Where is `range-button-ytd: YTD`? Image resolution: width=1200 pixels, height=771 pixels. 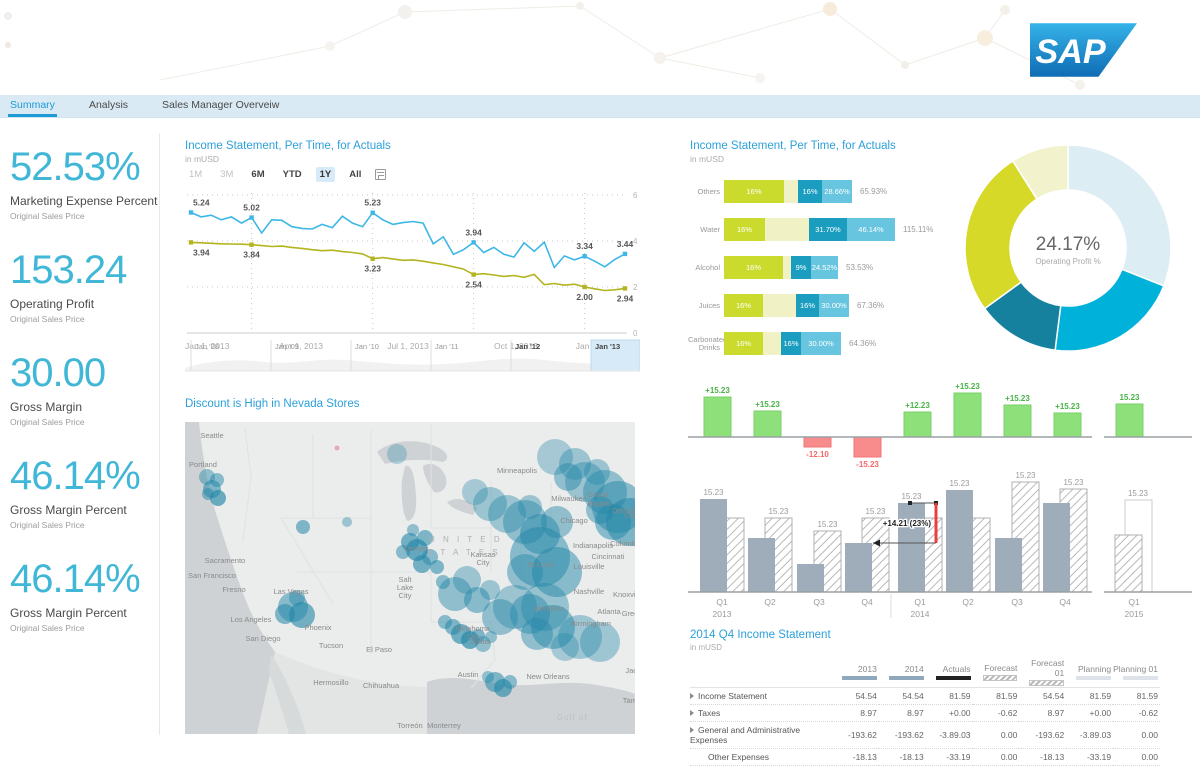
range-button-ytd: YTD is located at coordinates (292, 174).